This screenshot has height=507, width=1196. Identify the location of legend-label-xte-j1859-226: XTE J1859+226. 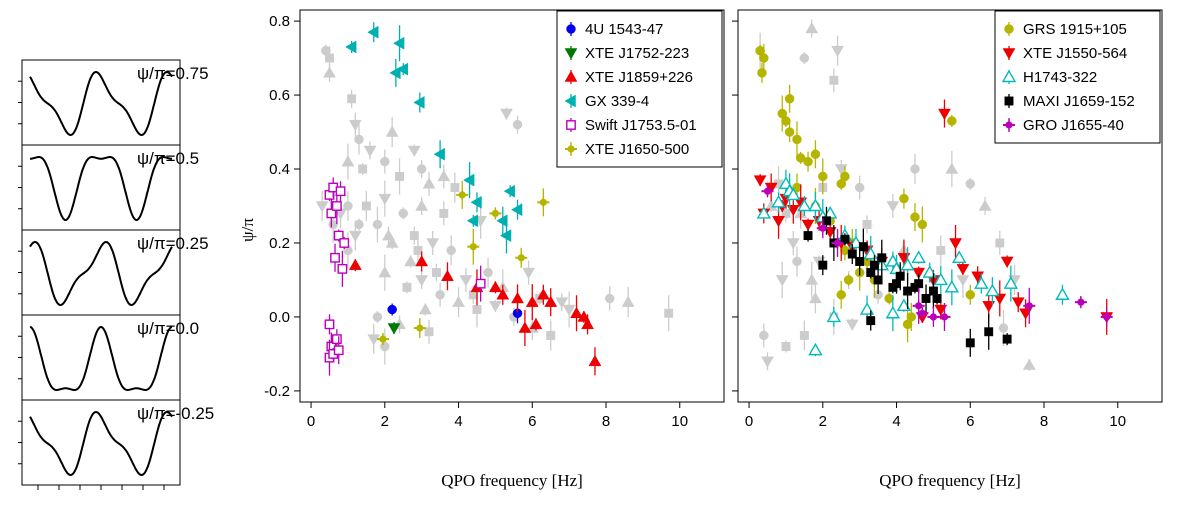
(639, 77).